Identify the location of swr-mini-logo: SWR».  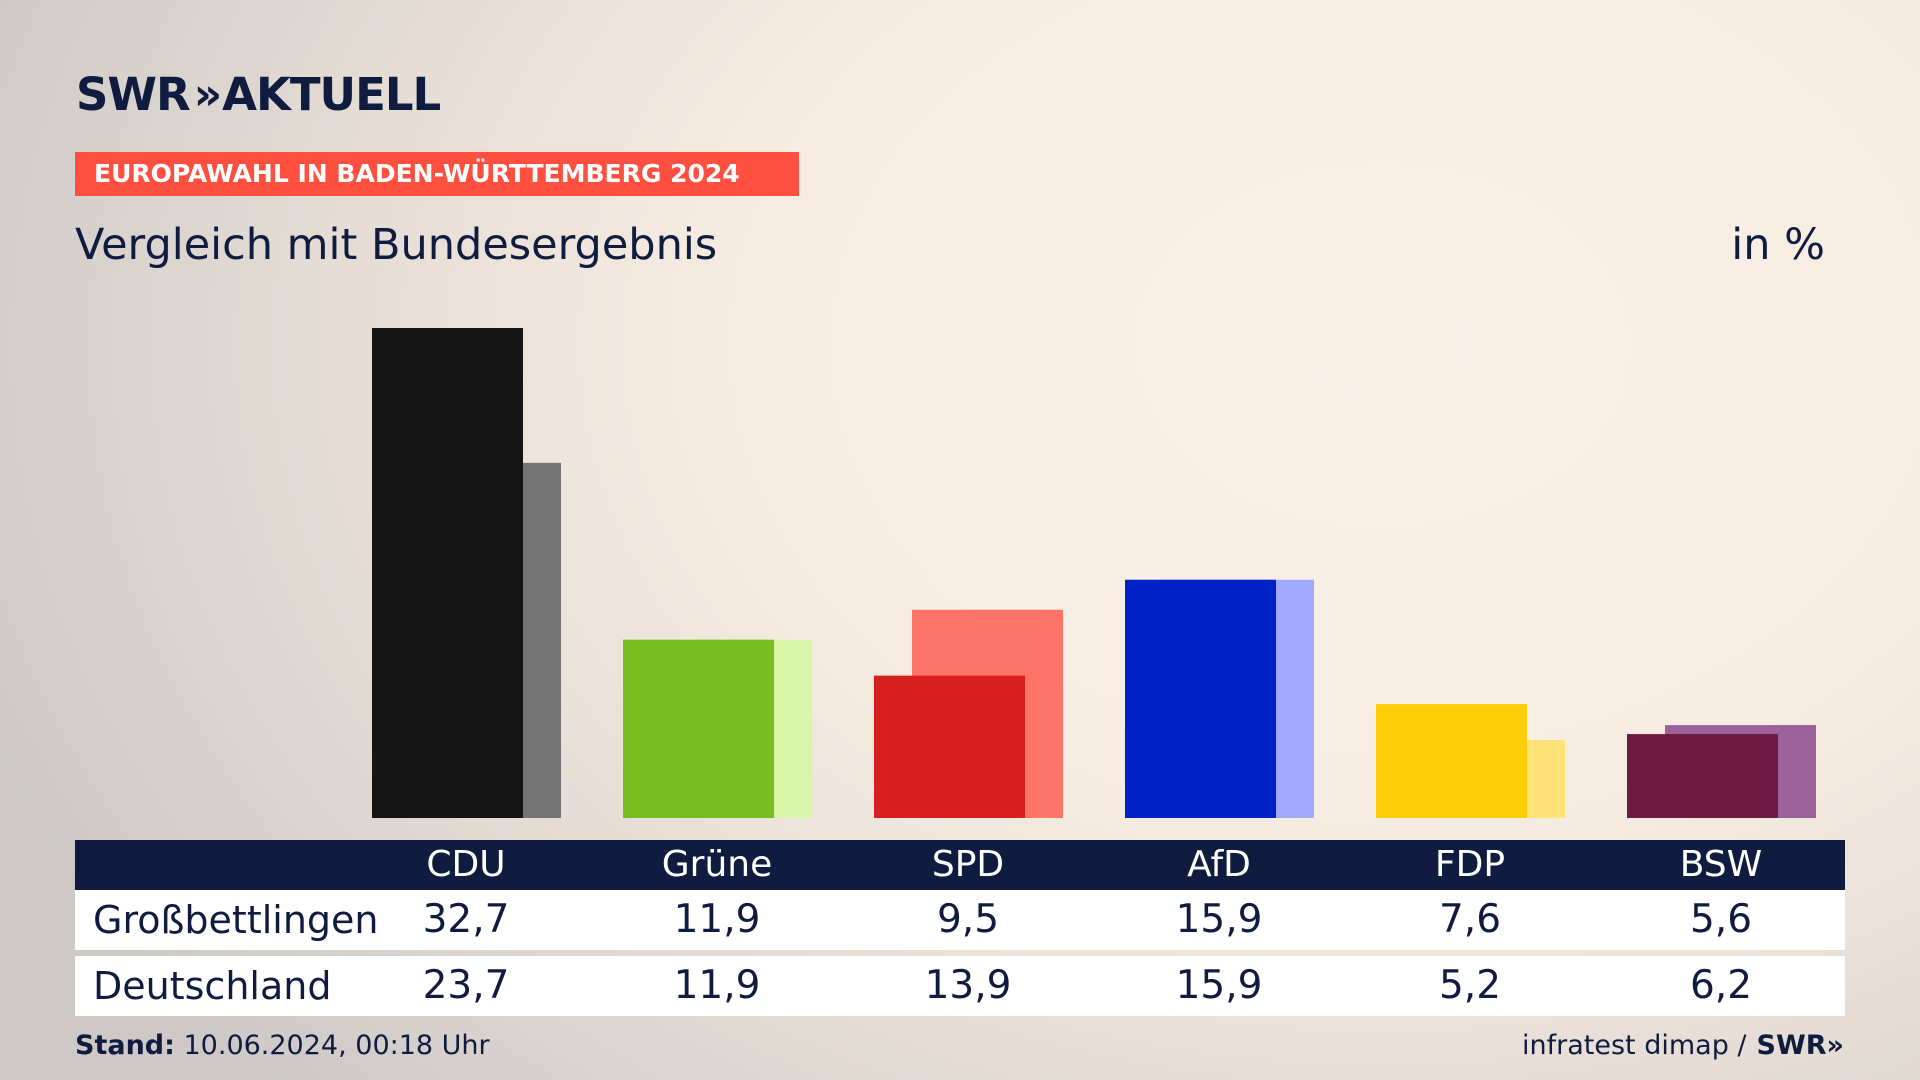
(1800, 1045).